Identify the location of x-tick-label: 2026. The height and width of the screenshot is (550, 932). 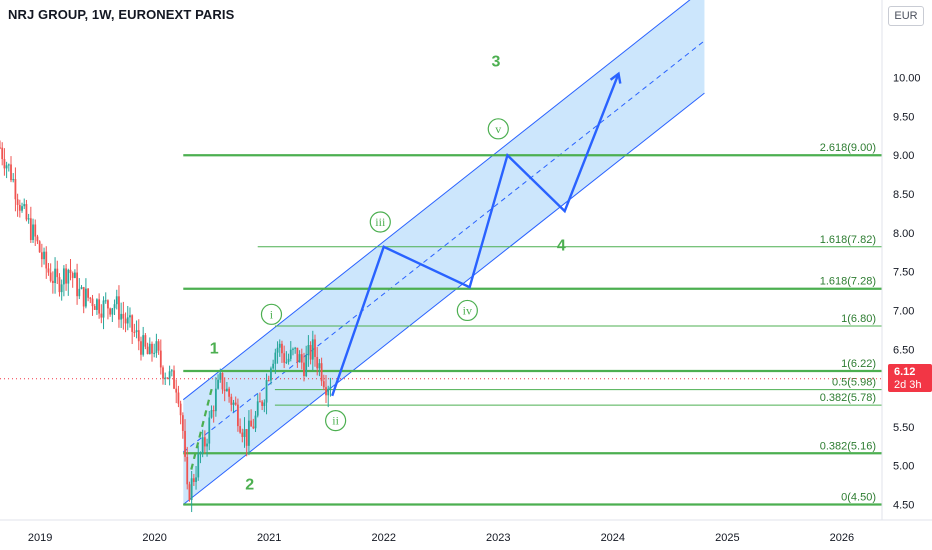
(842, 538).